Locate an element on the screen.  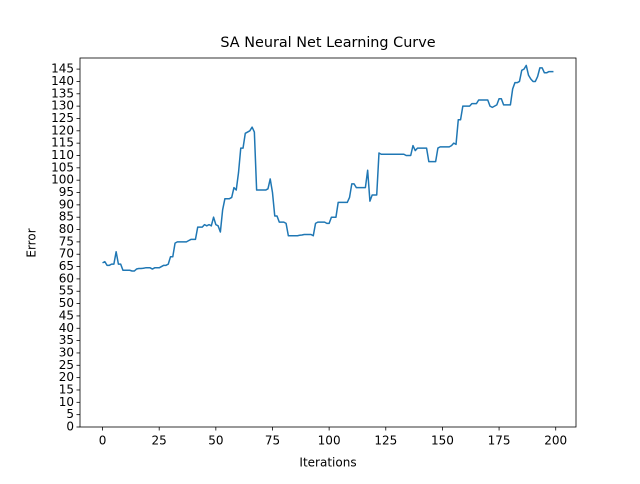
y-tick-label: 40 is located at coordinates (66, 328).